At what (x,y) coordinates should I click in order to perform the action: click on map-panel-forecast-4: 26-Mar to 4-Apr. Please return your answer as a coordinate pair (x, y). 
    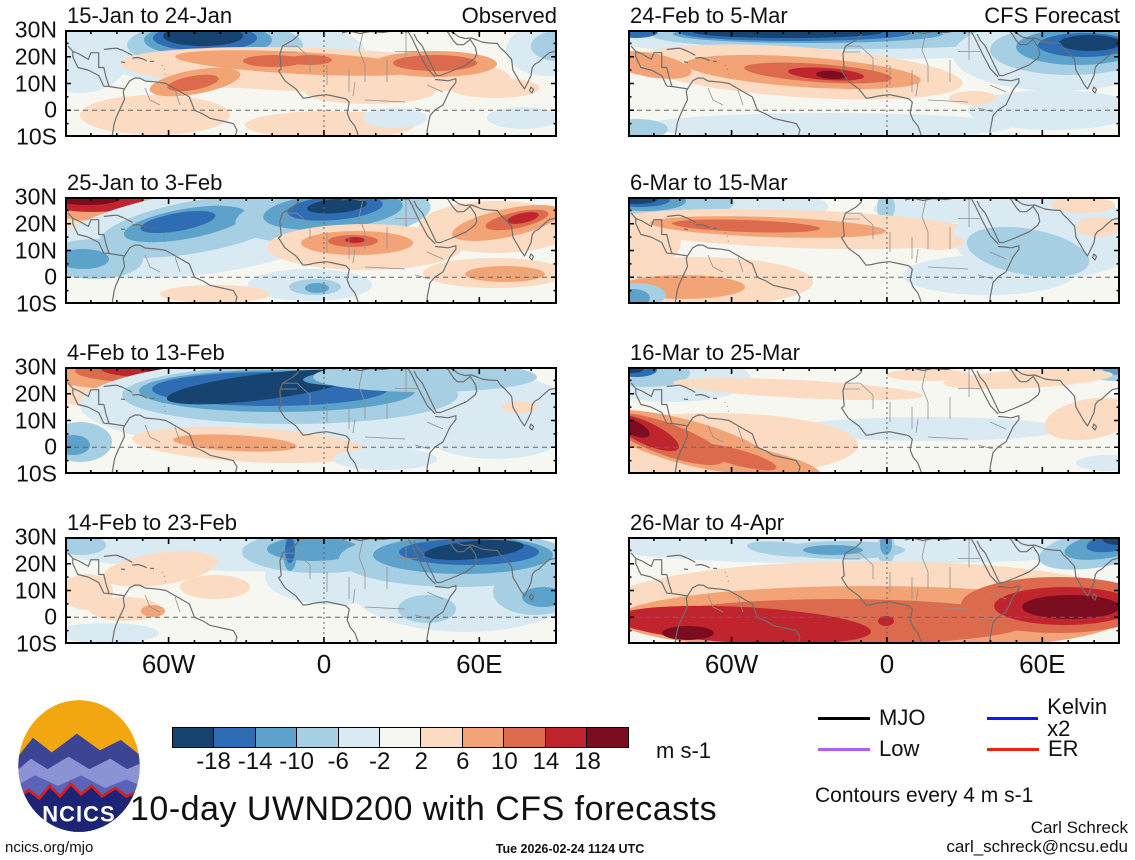
    Looking at the image, I should click on (874, 577).